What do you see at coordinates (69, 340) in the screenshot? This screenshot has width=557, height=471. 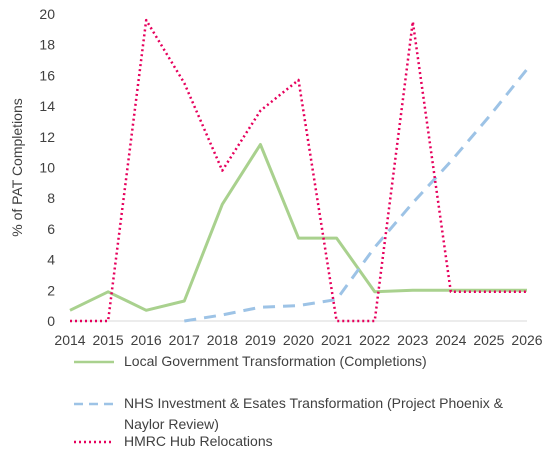 I see `x-tick-label: 2014` at bounding box center [69, 340].